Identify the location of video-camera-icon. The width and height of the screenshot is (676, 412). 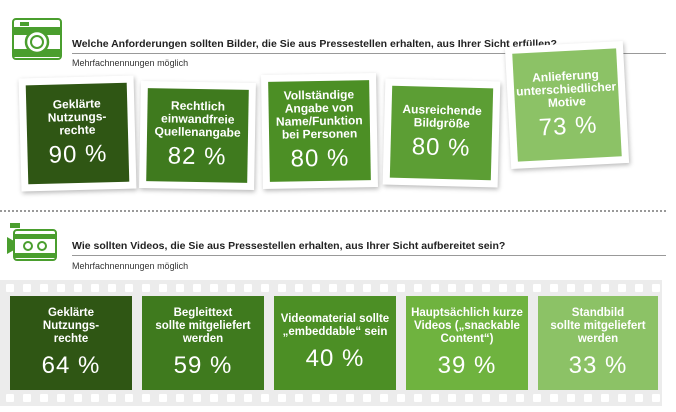
(35, 245).